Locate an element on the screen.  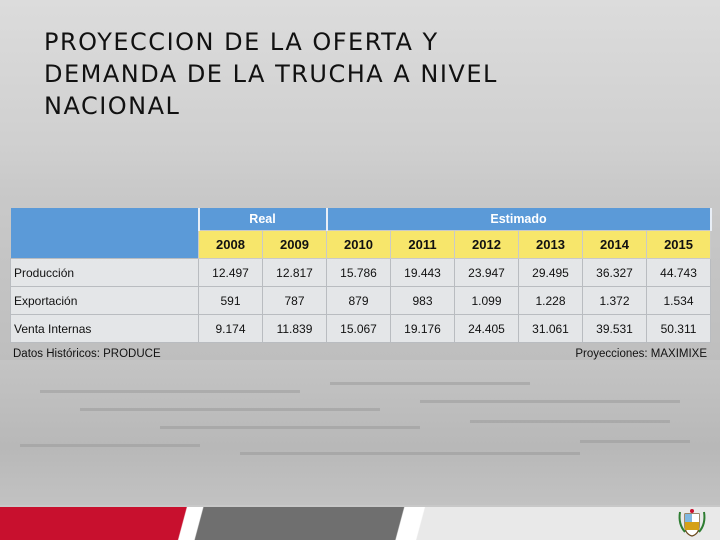
table-cell: 12.497 is located at coordinates (230, 272).